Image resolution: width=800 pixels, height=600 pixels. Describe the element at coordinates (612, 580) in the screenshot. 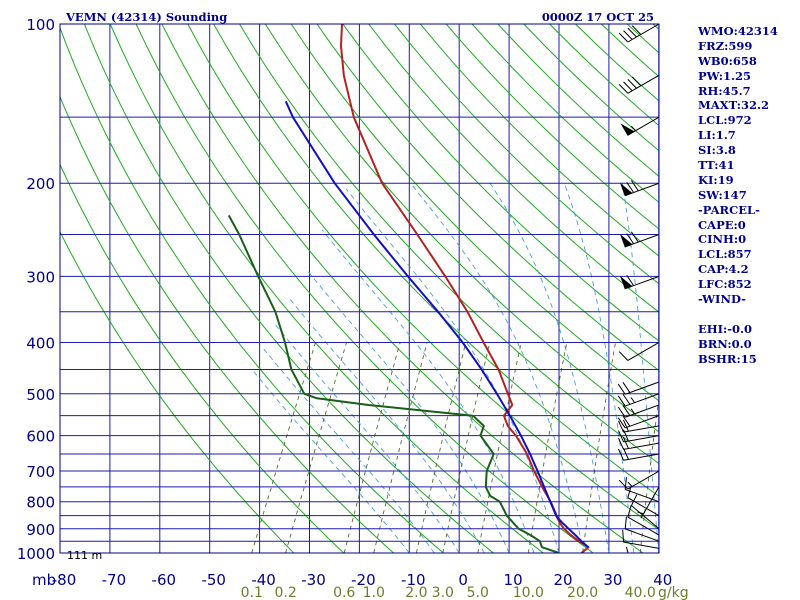

I see `temperature-tick-label: 30` at that location.